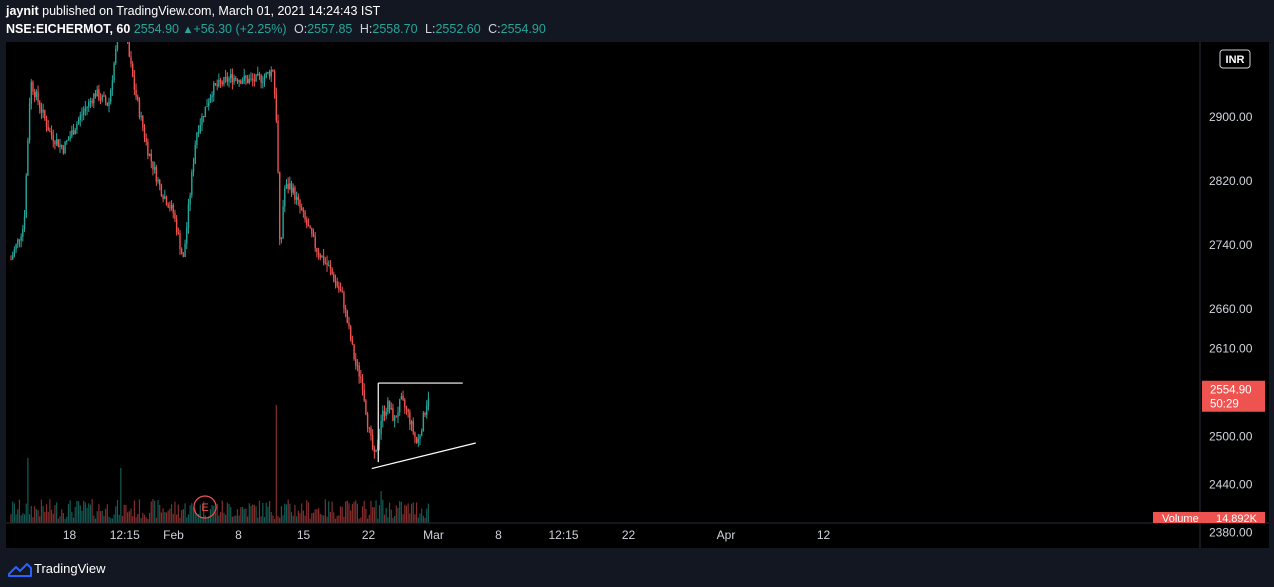  What do you see at coordinates (423, 456) in the screenshot?
I see `trendline-rising-support` at bounding box center [423, 456].